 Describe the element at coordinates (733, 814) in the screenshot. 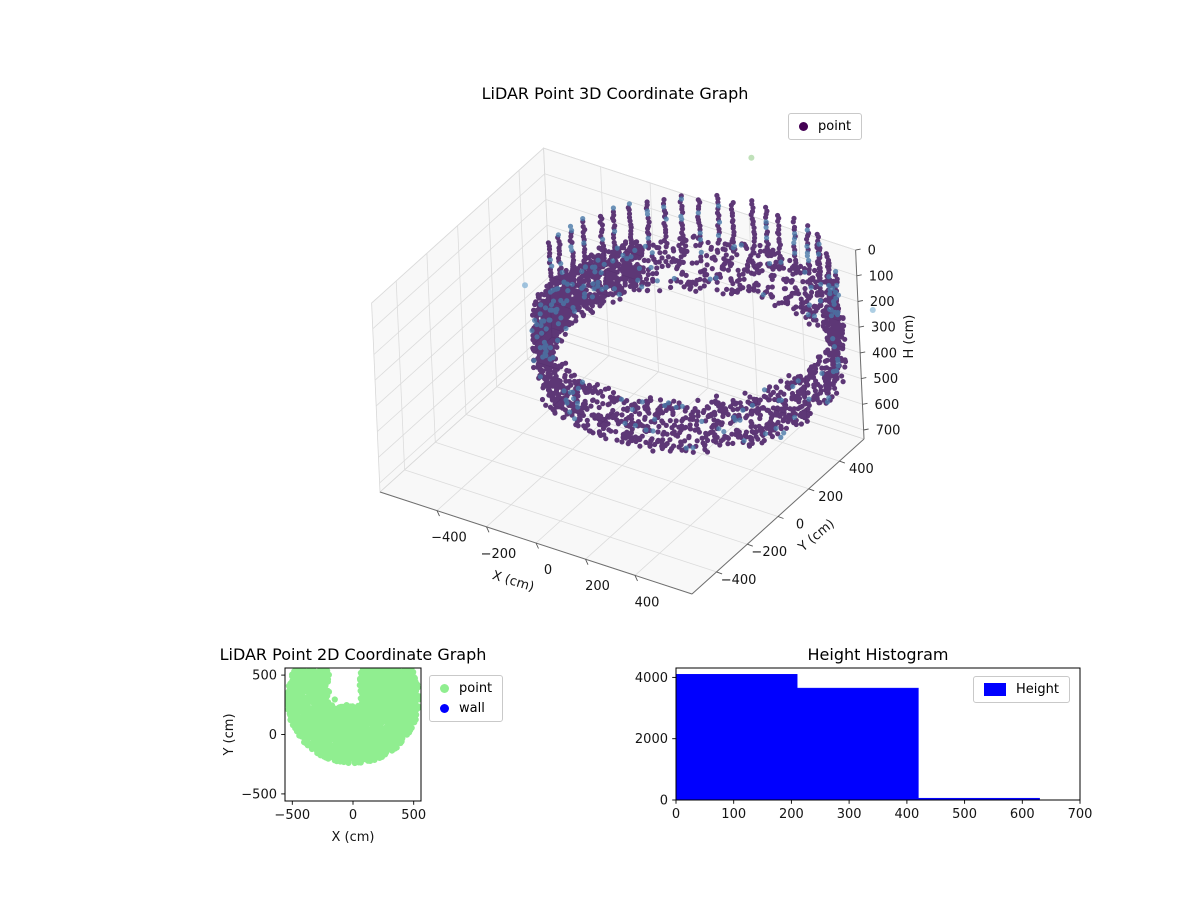

I see `x-tick-label: 100` at that location.